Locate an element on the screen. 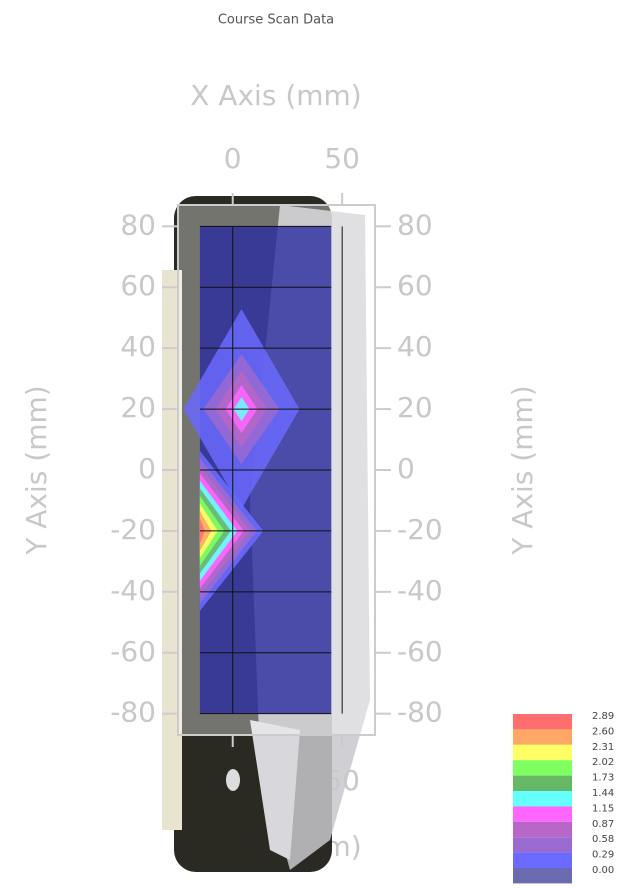  x-axis-title: X Axis (mm) is located at coordinates (275, 95).